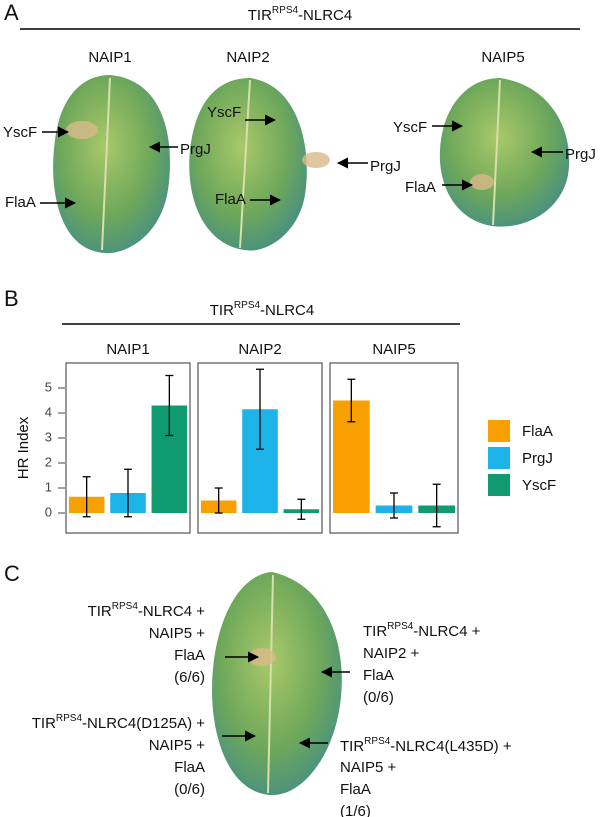 The height and width of the screenshot is (817, 600). What do you see at coordinates (48, 511) in the screenshot?
I see `y-tick-label: 0` at bounding box center [48, 511].